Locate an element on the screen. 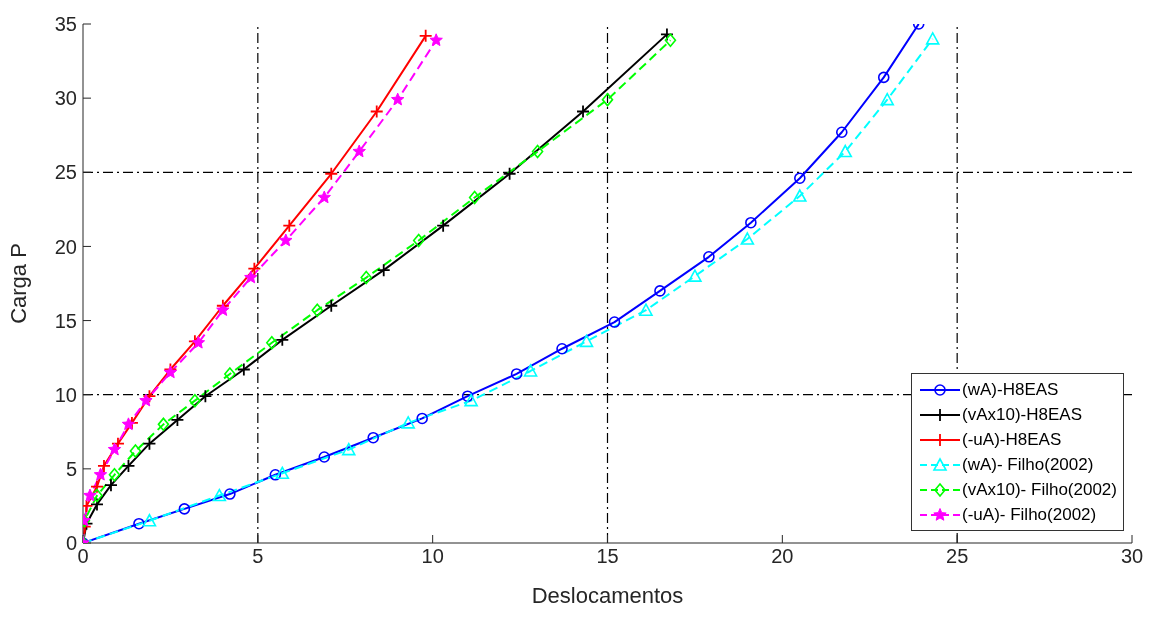 The height and width of the screenshot is (619, 1154). y-tick-label: 25 is located at coordinates (65, 172).